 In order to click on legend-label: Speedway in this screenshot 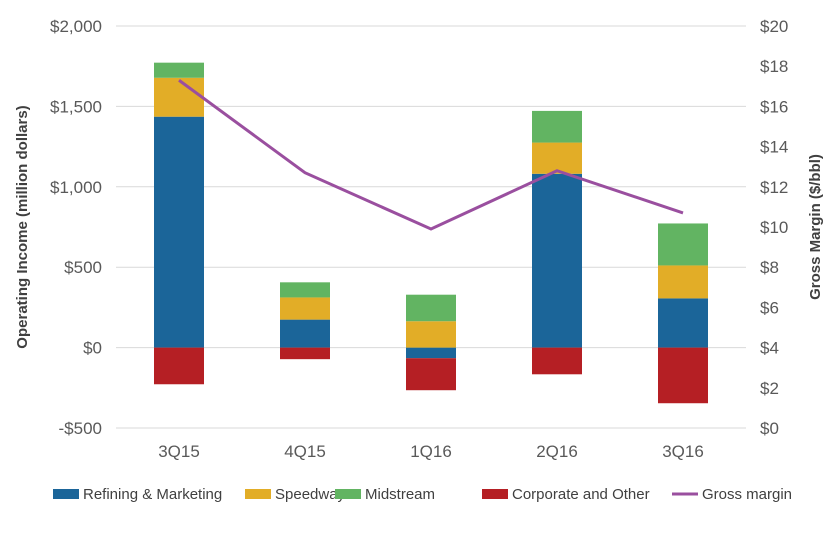, I will do `click(310, 494)`.